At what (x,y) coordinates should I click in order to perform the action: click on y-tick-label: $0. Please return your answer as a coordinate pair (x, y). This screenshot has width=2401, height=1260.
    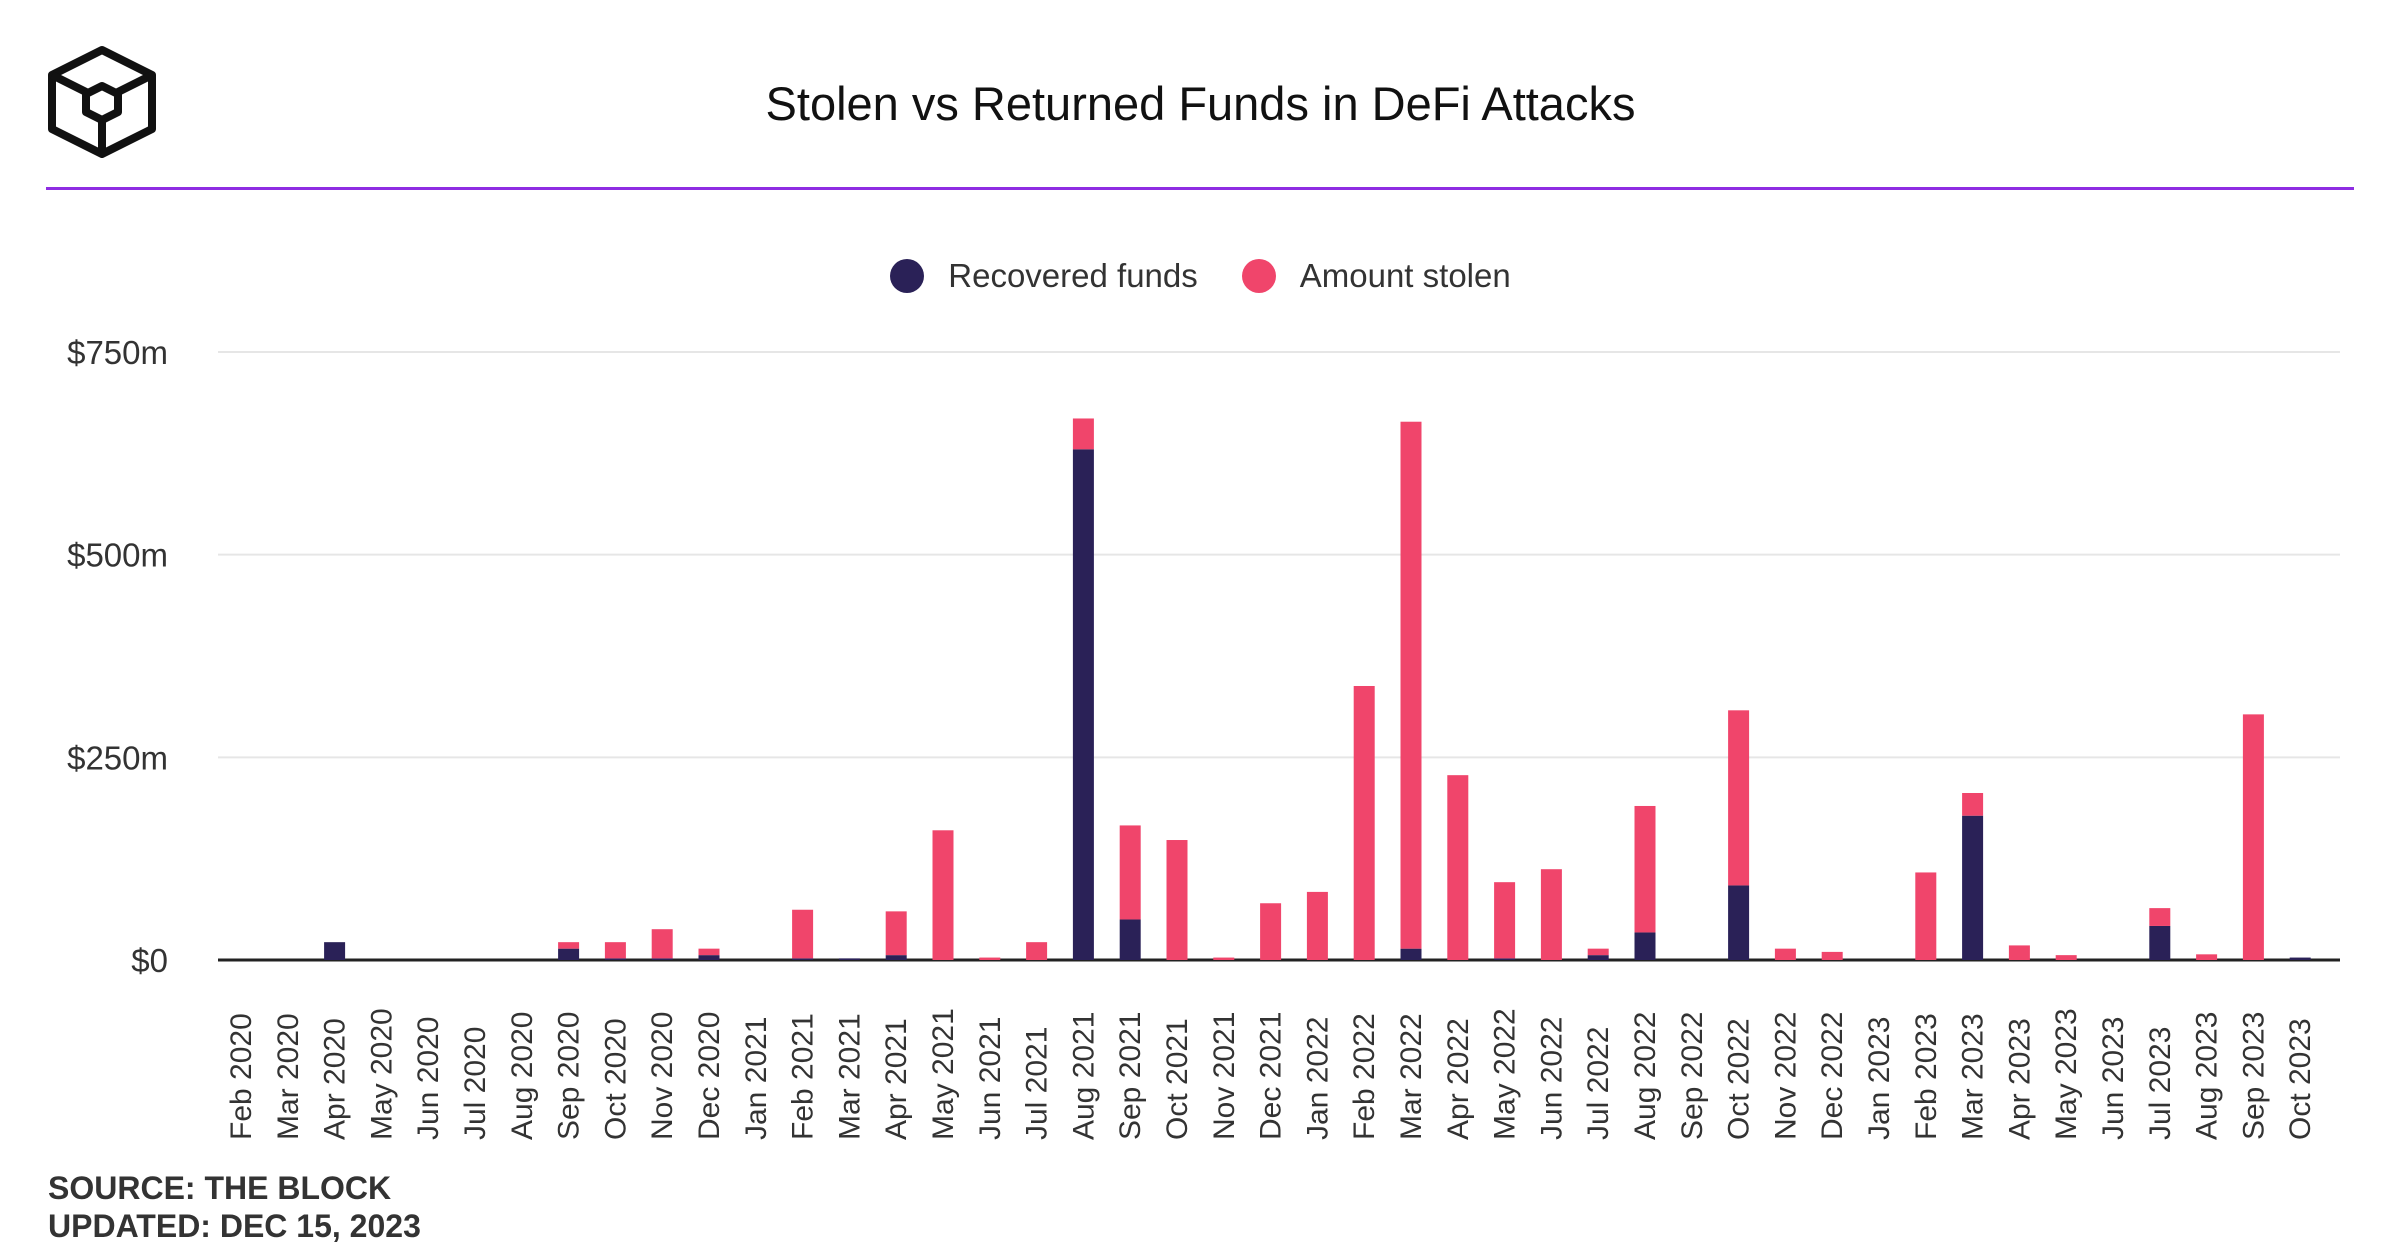
    Looking at the image, I should click on (149, 960).